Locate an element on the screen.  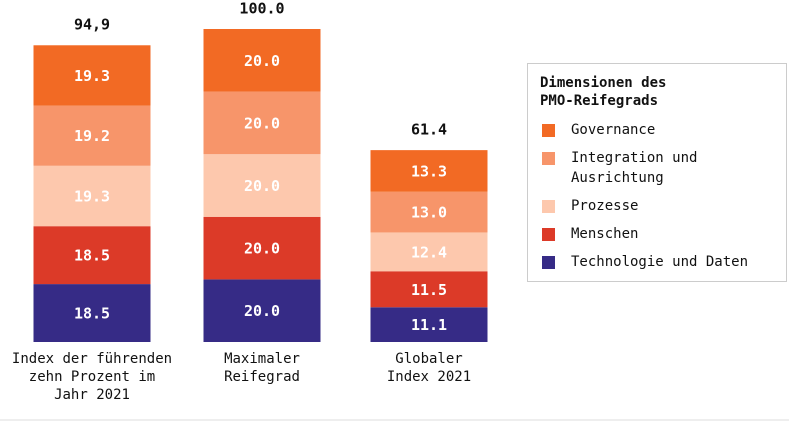
legend-label: Prozesse is located at coordinates (605, 206).